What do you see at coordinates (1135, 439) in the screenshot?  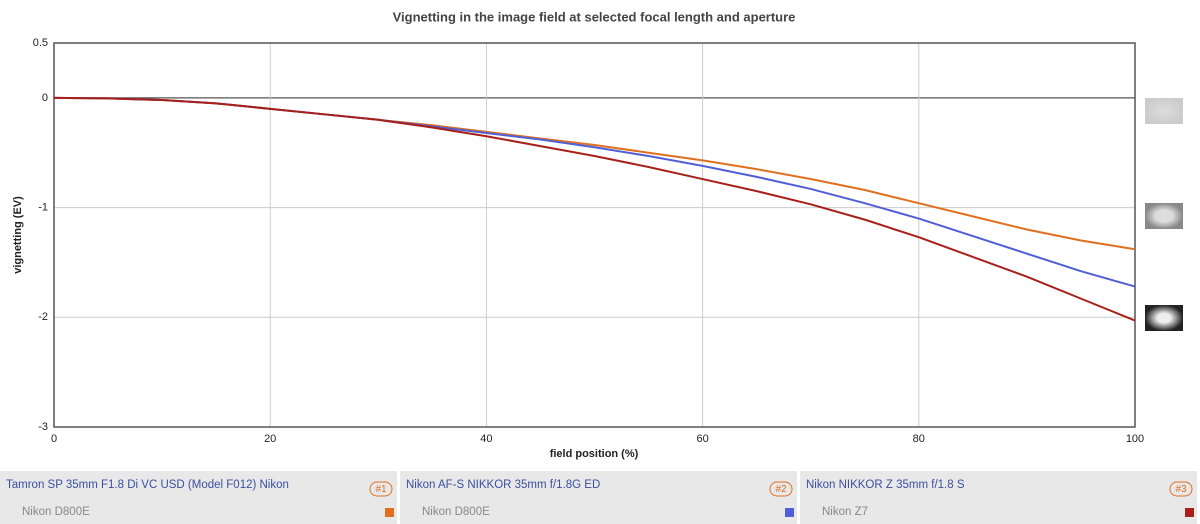 I see `x-tick-label: 100` at bounding box center [1135, 439].